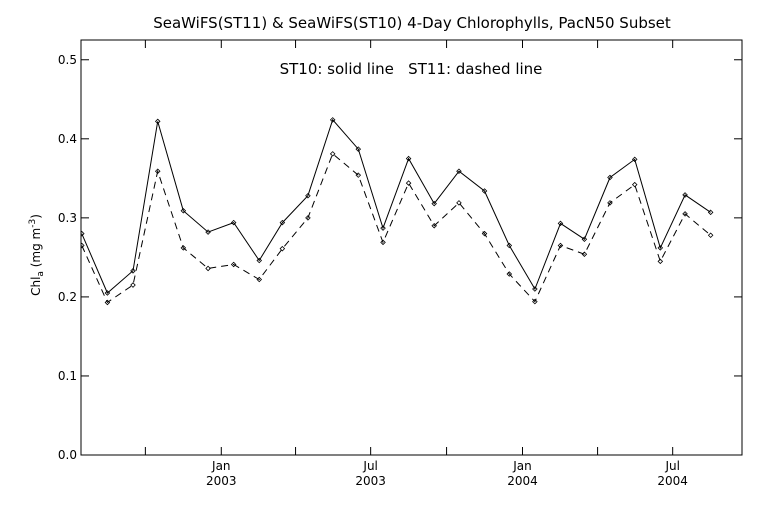 The height and width of the screenshot is (512, 768). Describe the element at coordinates (411, 69) in the screenshot. I see `chart-annotation: ST10: solid line ST11: dashed line` at that location.